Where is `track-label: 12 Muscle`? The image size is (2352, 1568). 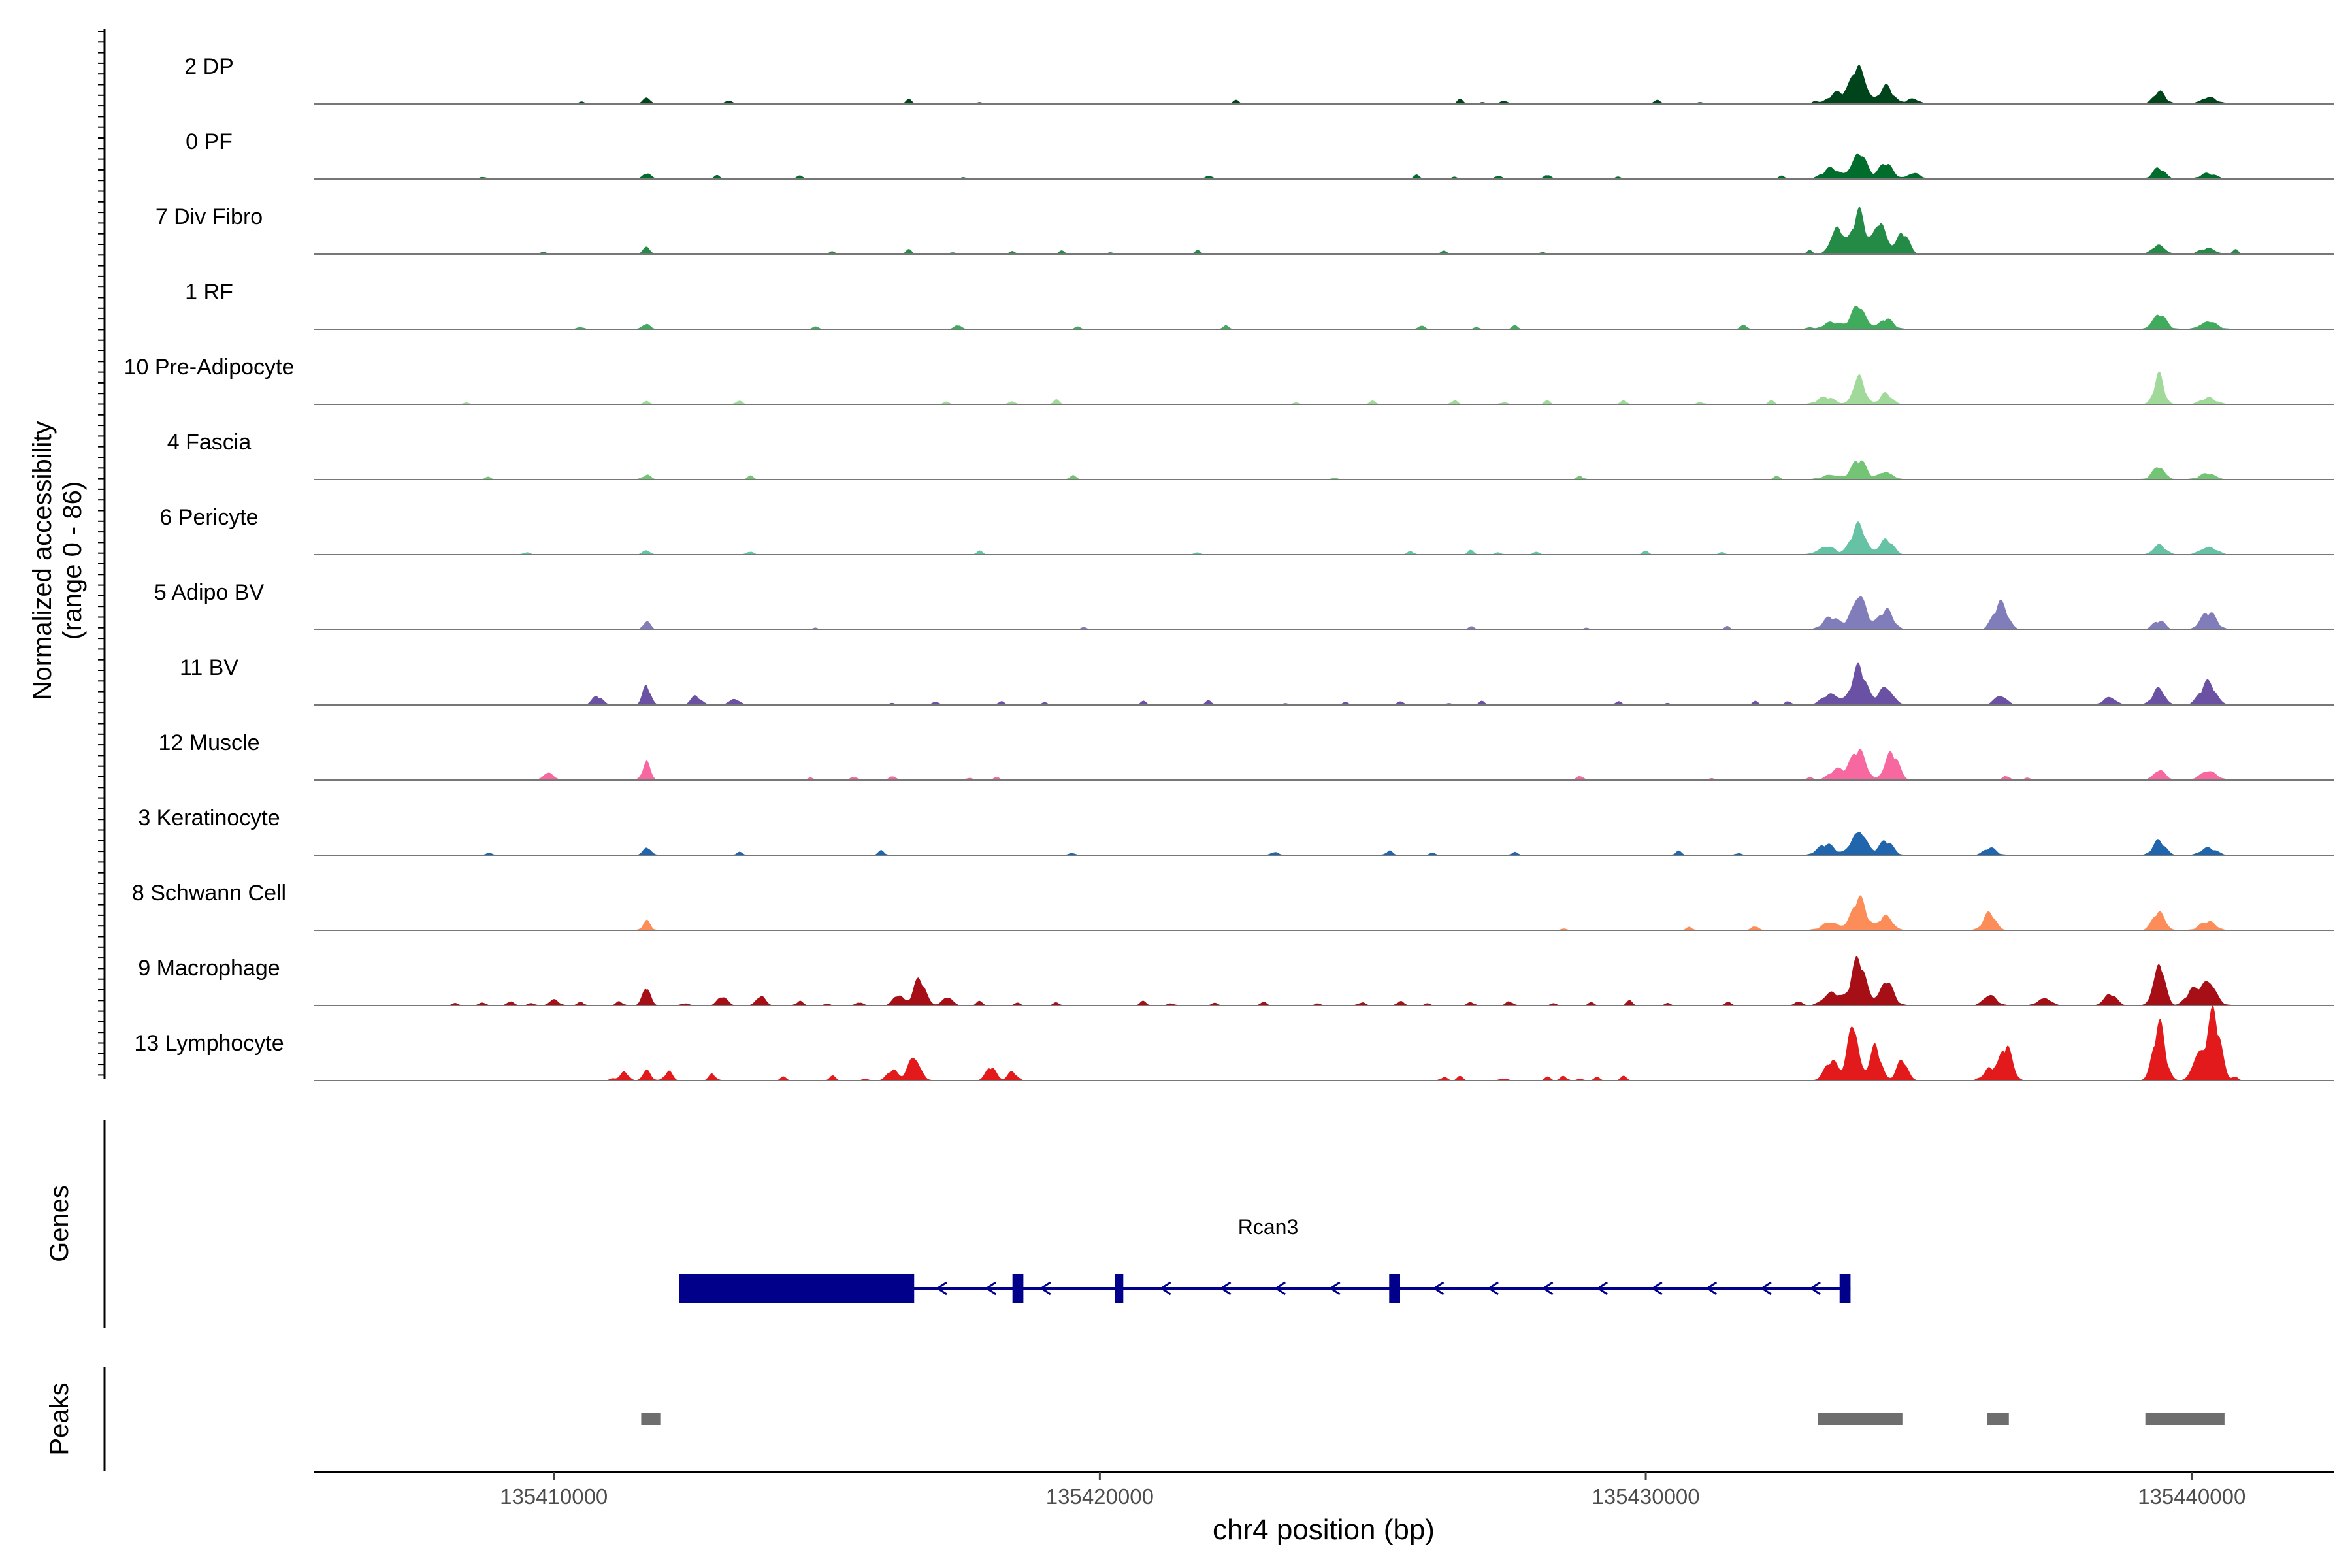
track-label: 12 Muscle is located at coordinates (209, 742).